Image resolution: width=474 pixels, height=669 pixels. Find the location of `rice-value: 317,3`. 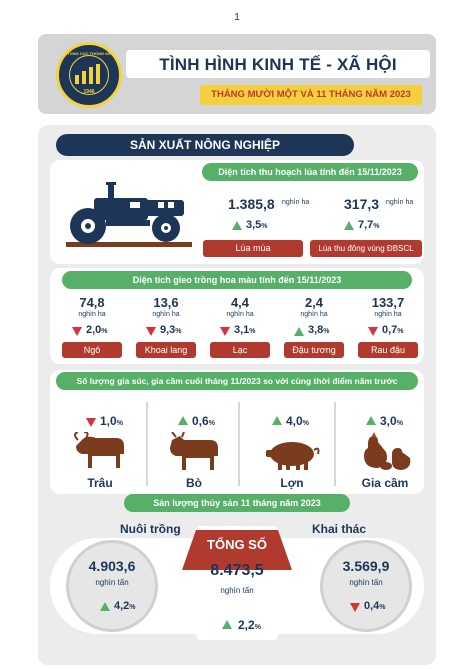

rice-value: 317,3 is located at coordinates (362, 204).